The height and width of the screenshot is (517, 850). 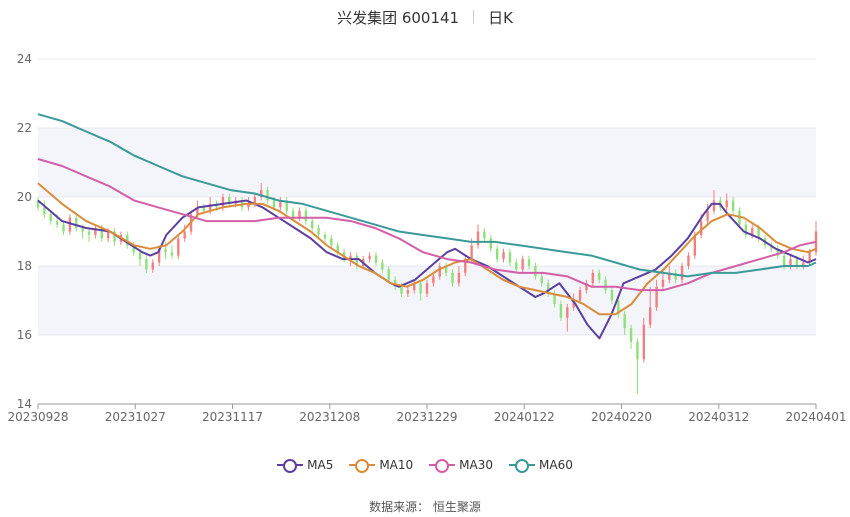 What do you see at coordinates (24, 404) in the screenshot?
I see `y-tick-label: 14` at bounding box center [24, 404].